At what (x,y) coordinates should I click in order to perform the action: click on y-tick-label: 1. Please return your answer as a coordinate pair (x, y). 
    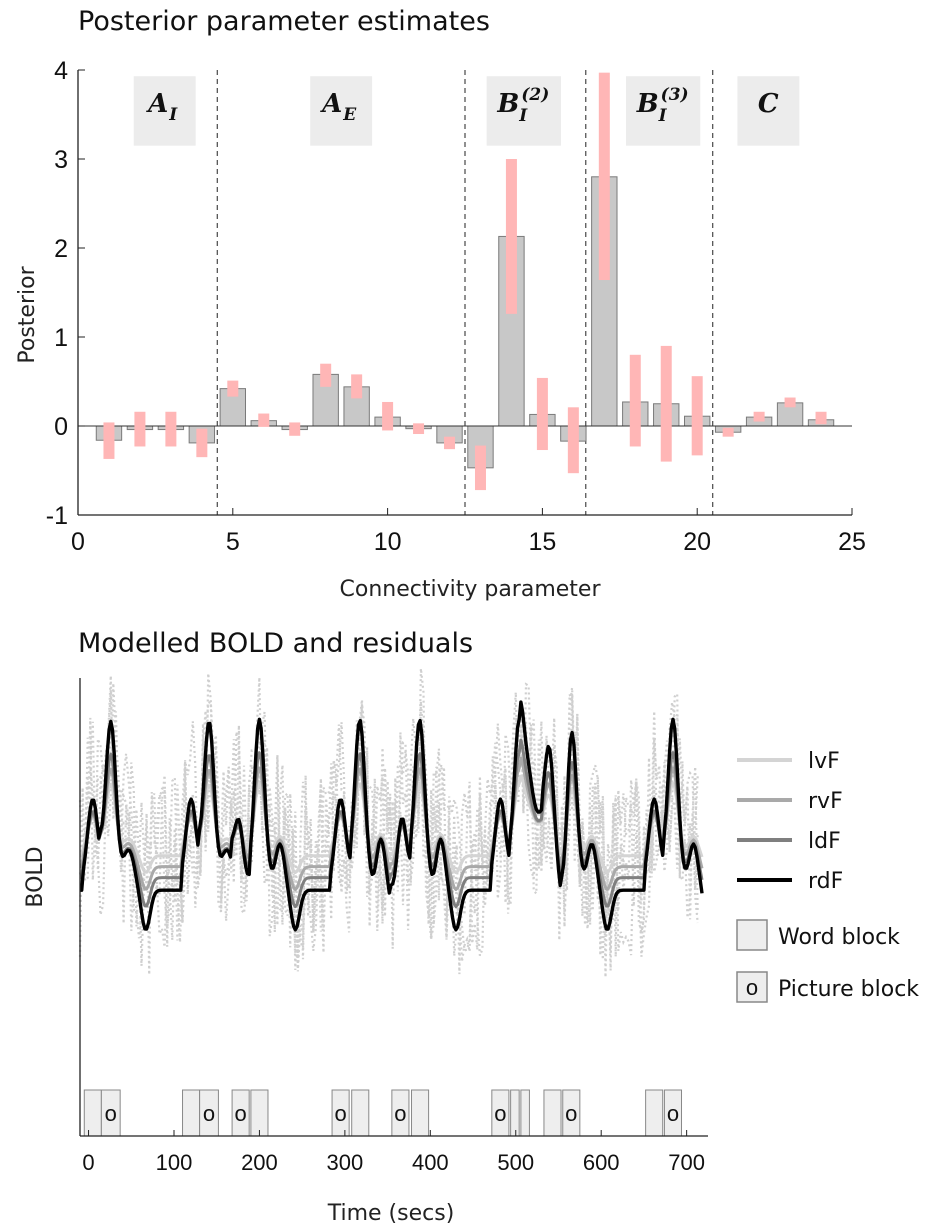
    Looking at the image, I should click on (61, 338).